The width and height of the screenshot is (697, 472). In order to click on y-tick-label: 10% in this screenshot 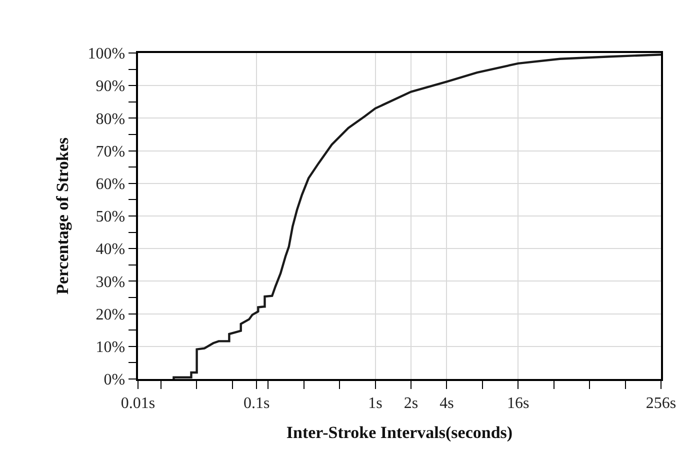, I will do `click(111, 347)`.